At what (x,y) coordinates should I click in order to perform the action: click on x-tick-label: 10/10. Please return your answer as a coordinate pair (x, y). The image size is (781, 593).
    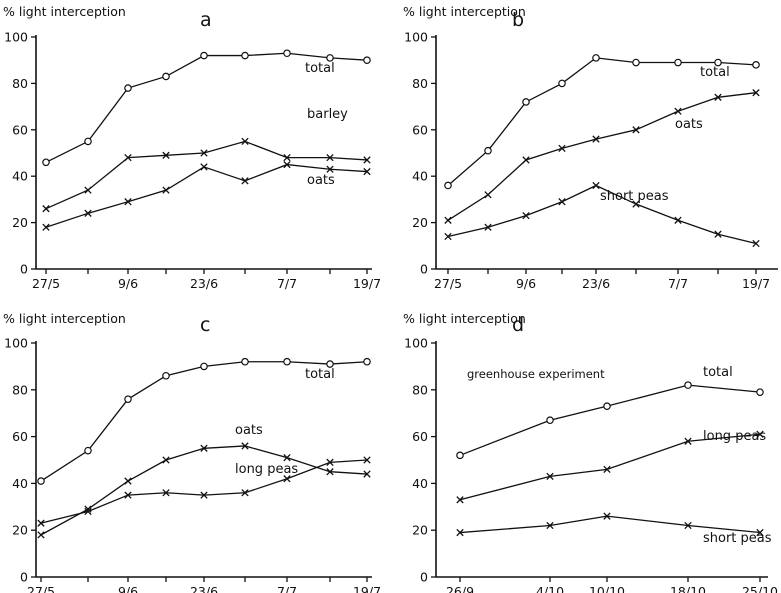
    Looking at the image, I should click on (607, 588).